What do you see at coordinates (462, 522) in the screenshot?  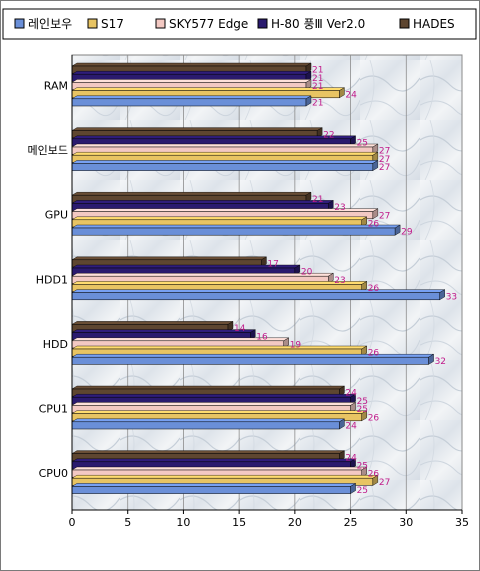 I see `x-tick-label: 35` at bounding box center [462, 522].